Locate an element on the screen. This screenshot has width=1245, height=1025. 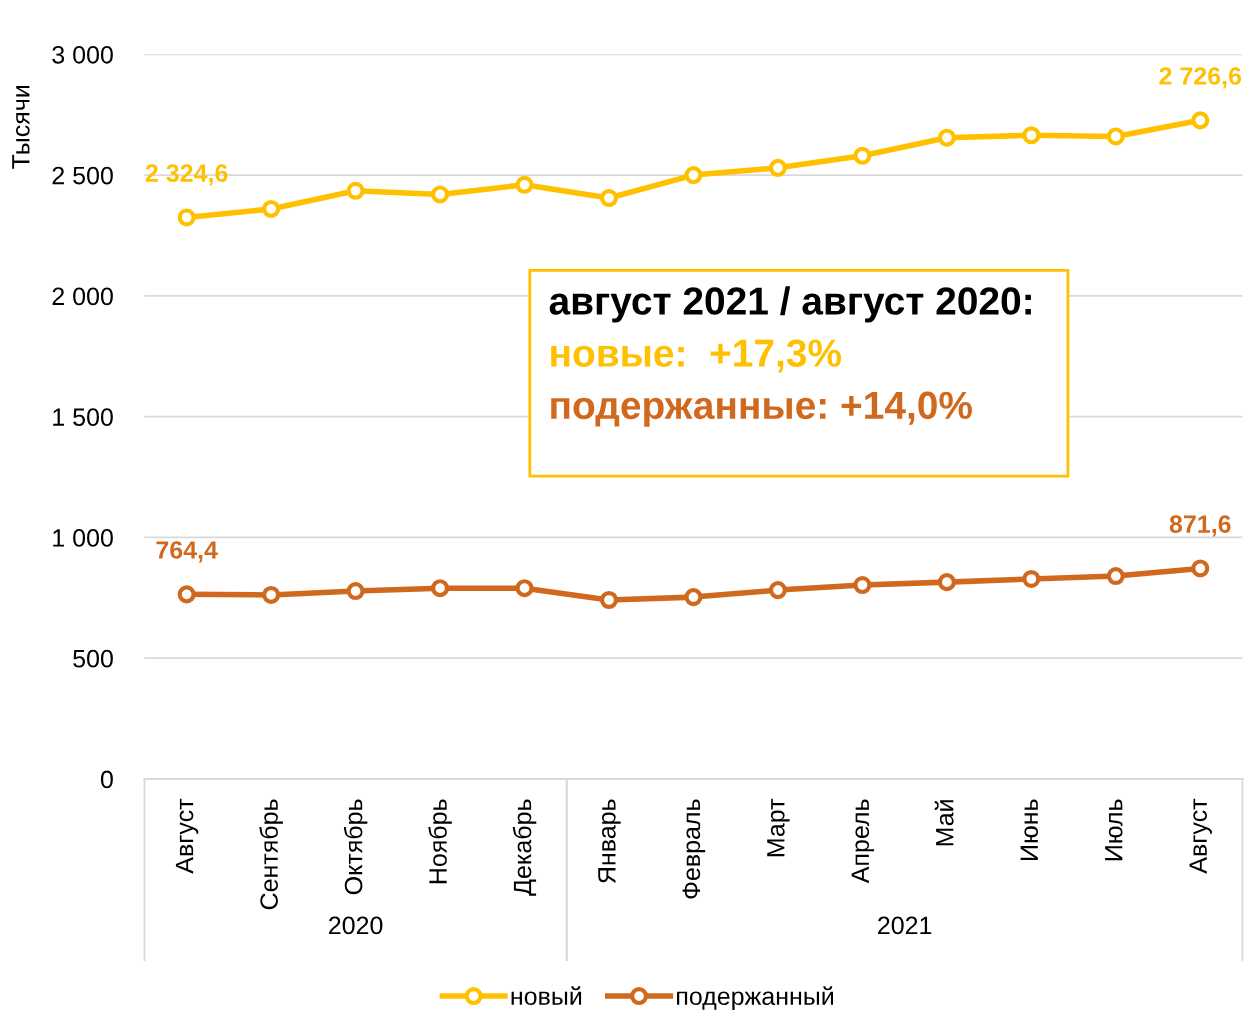
y-tick-label: 1 000 is located at coordinates (83, 538).